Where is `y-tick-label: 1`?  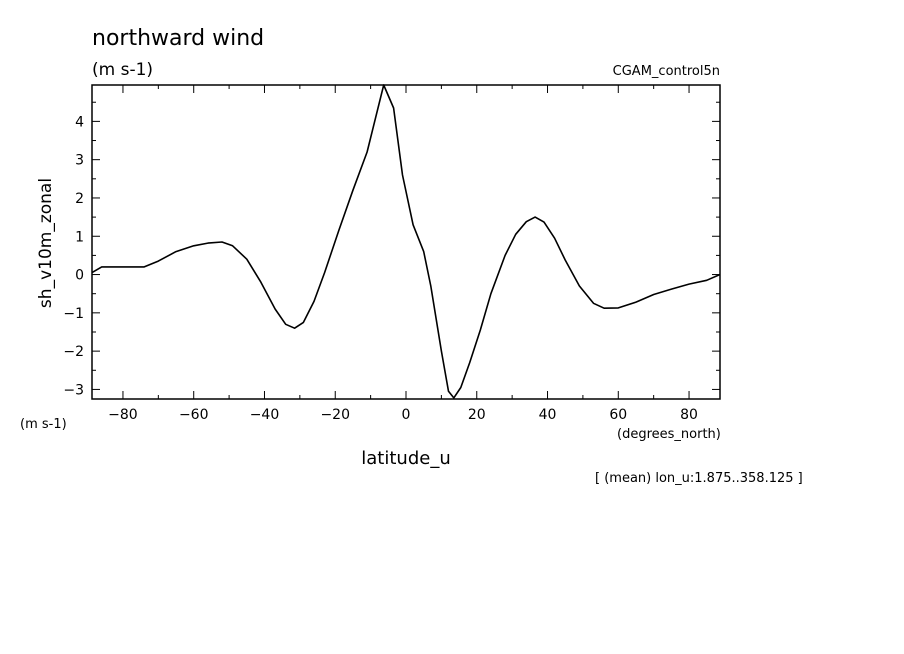
y-tick-label: 1 is located at coordinates (79, 237).